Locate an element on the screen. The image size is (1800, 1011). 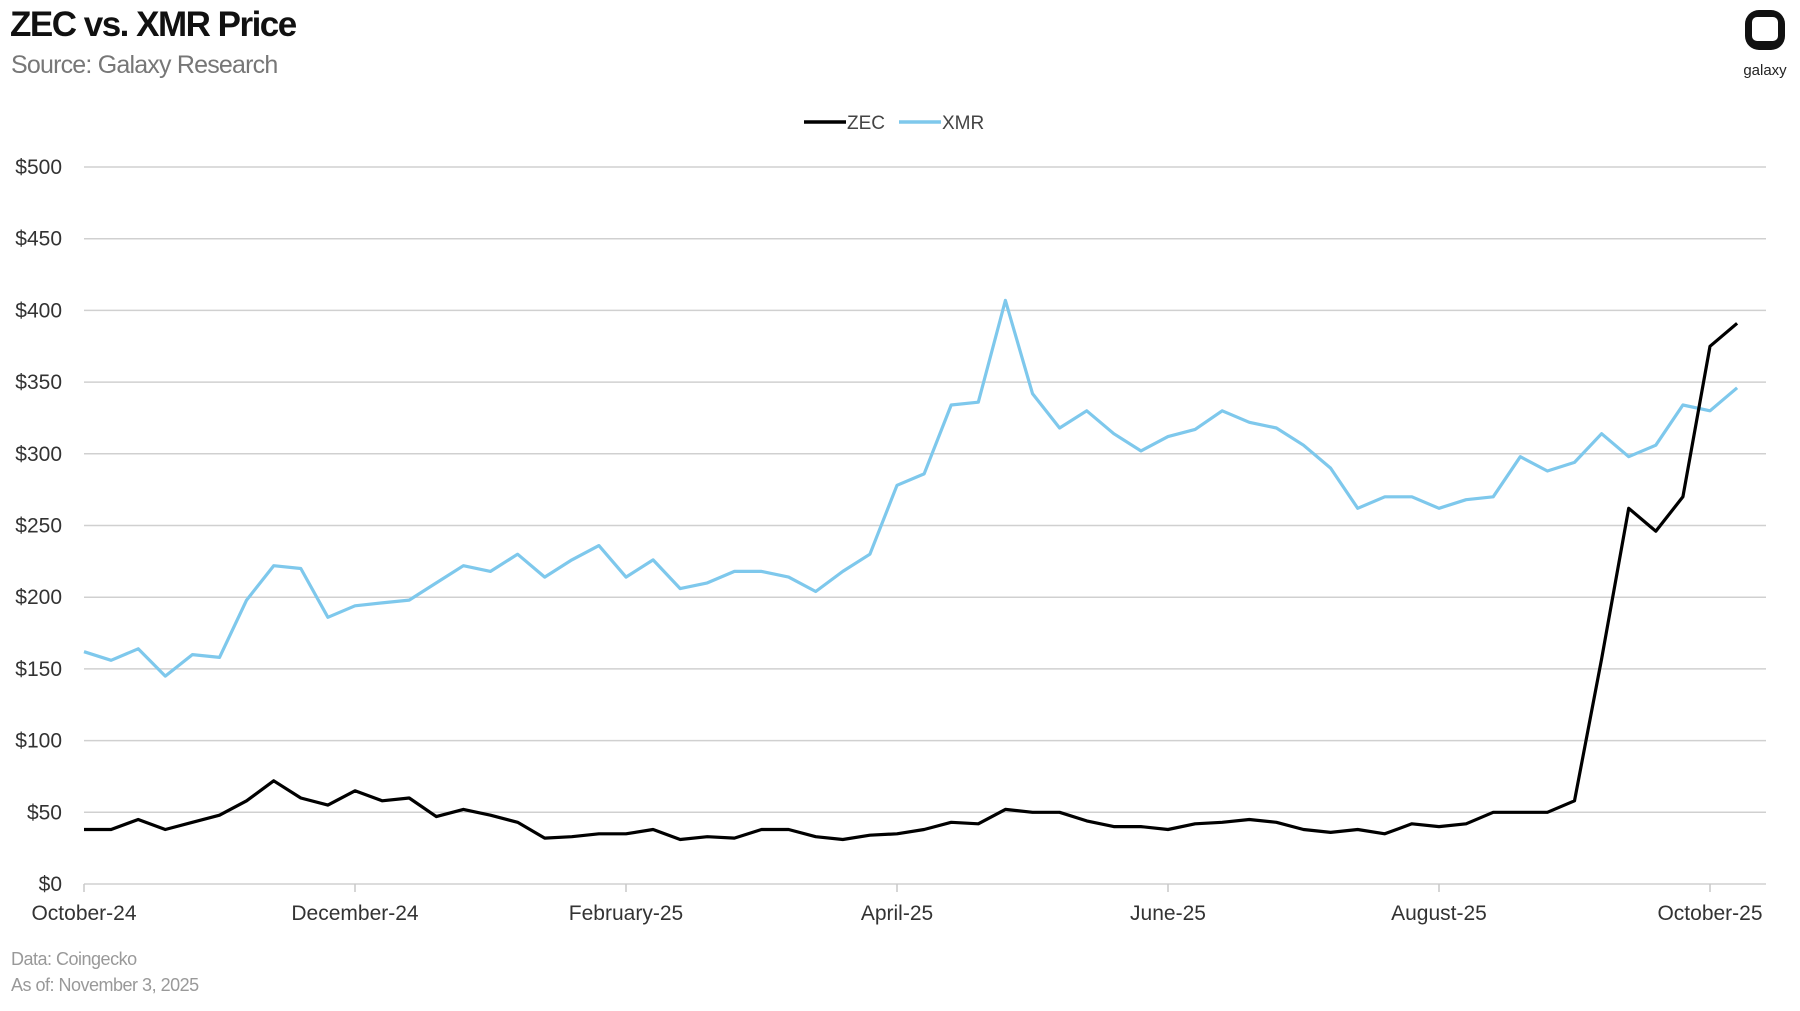
y-tick-label: $350 is located at coordinates (38, 382).